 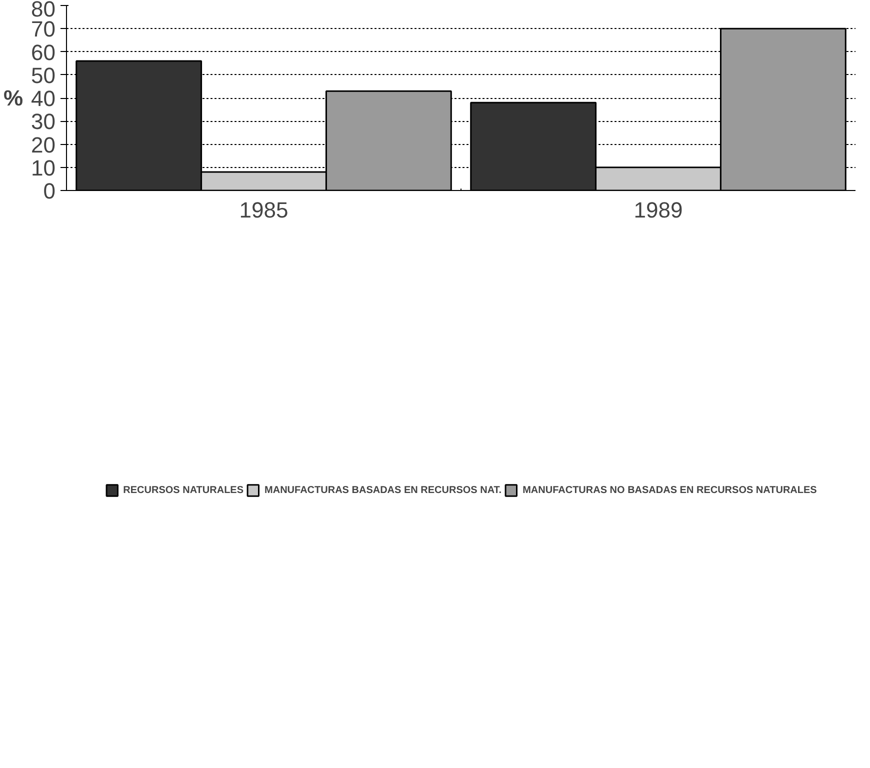 What do you see at coordinates (43, 167) in the screenshot?
I see `y-tick-label: 10` at bounding box center [43, 167].